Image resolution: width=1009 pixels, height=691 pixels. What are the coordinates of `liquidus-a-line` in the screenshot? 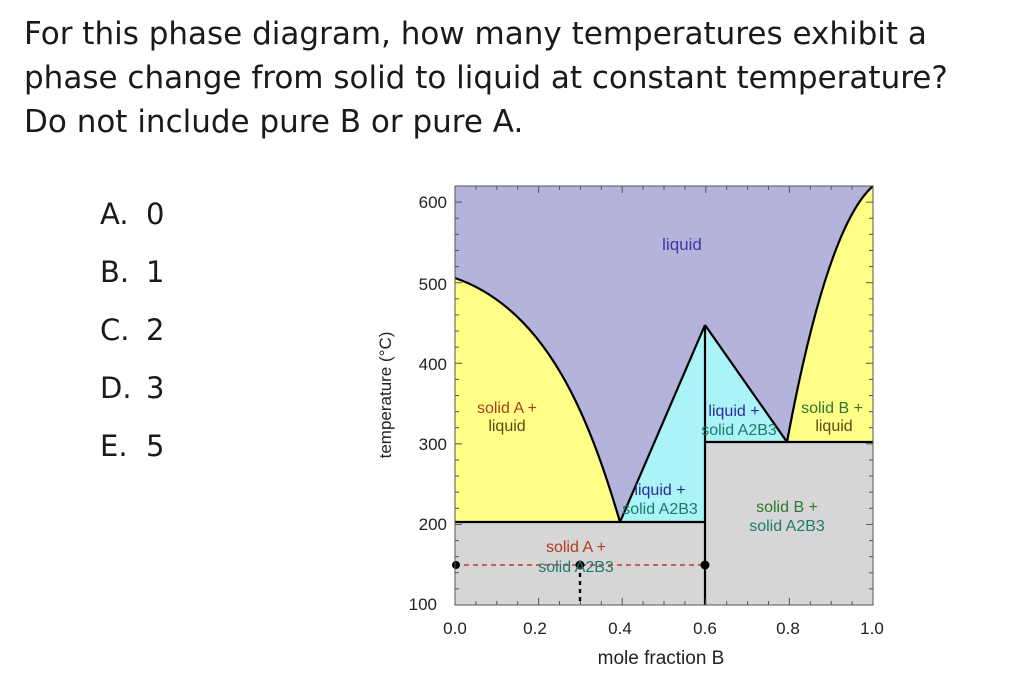 It's located at (538, 399).